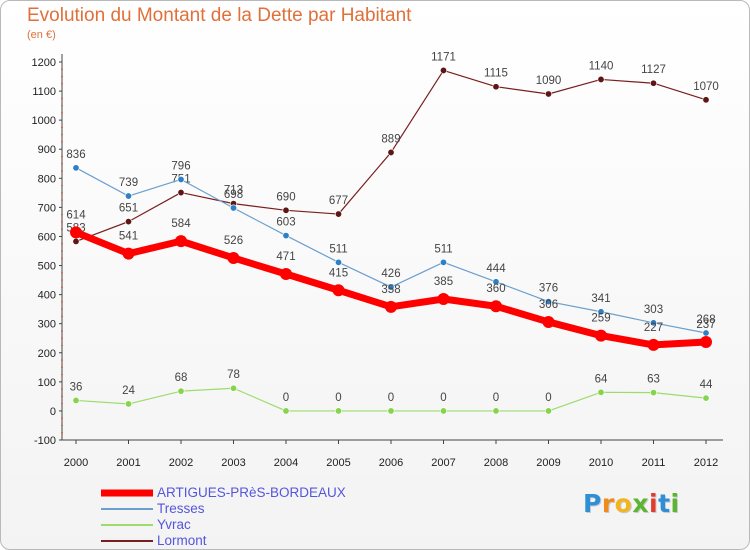 This screenshot has width=750, height=550. What do you see at coordinates (600, 299) in the screenshot?
I see `data-label: 341` at bounding box center [600, 299].